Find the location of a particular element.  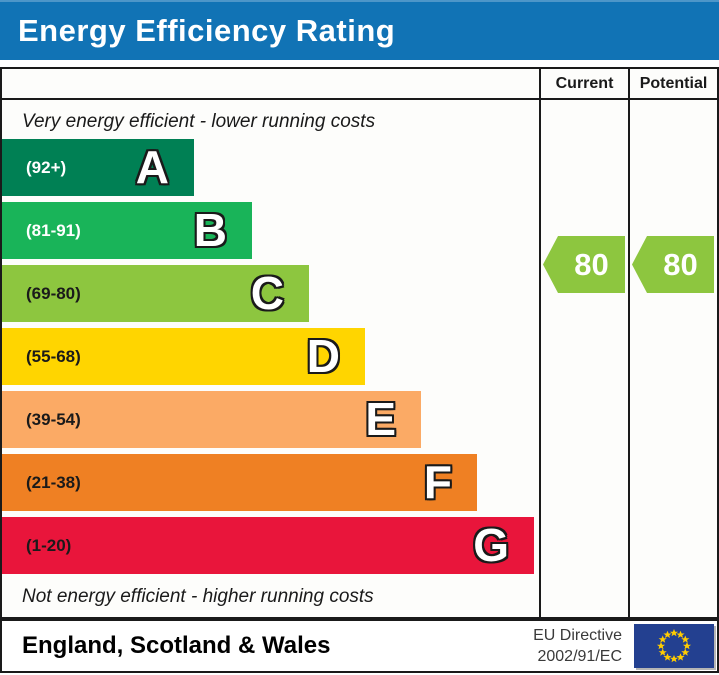

column-header-potential: Potential is located at coordinates (672, 83).